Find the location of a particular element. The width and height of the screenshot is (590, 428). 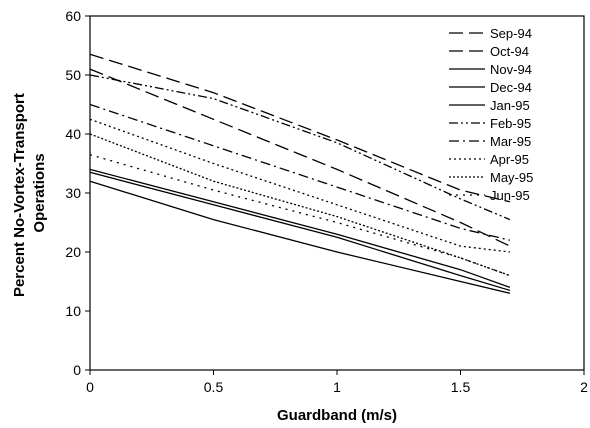

x-tick-label: 2 is located at coordinates (584, 387).